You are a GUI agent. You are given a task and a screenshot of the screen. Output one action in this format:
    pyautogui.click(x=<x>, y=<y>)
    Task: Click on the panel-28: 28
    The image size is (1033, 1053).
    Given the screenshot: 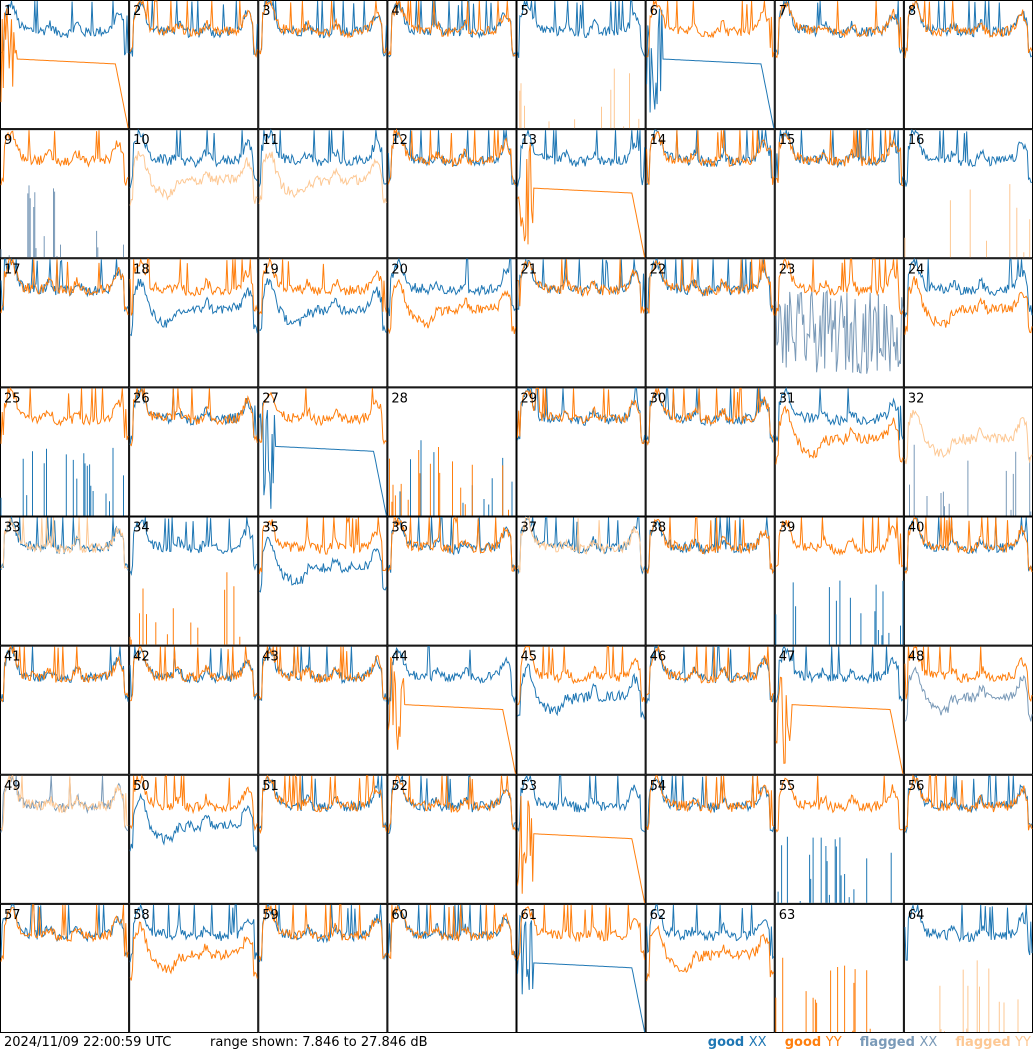 What is the action you would take?
    pyautogui.click(x=452, y=452)
    